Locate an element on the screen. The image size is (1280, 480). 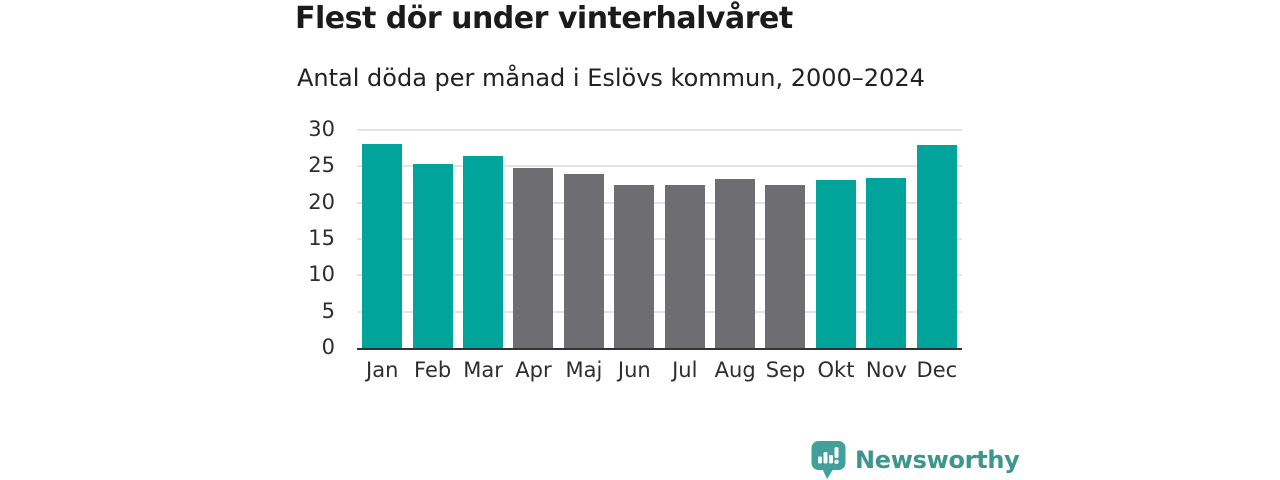
bar-feb is located at coordinates (432, 256).